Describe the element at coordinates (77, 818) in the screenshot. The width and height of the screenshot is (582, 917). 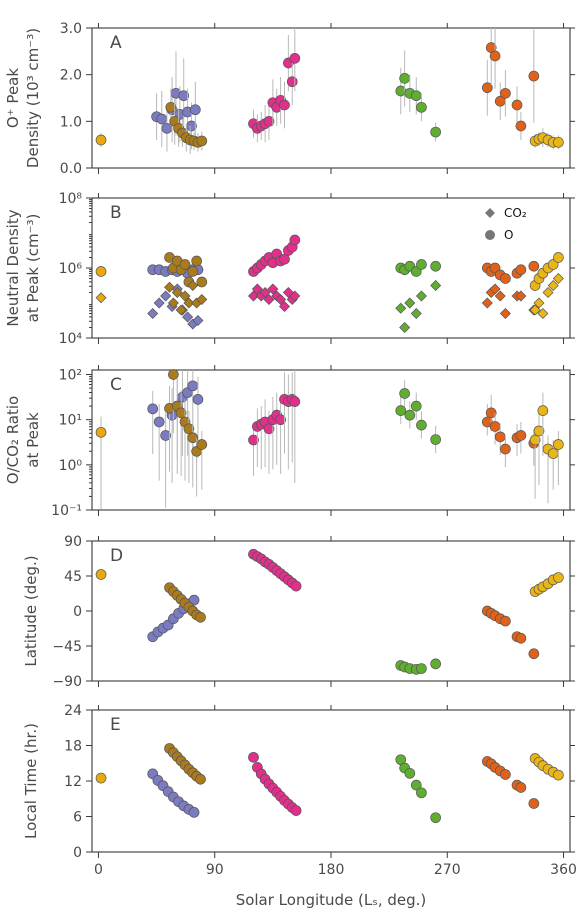
I see `y-tick-label: 6` at that location.